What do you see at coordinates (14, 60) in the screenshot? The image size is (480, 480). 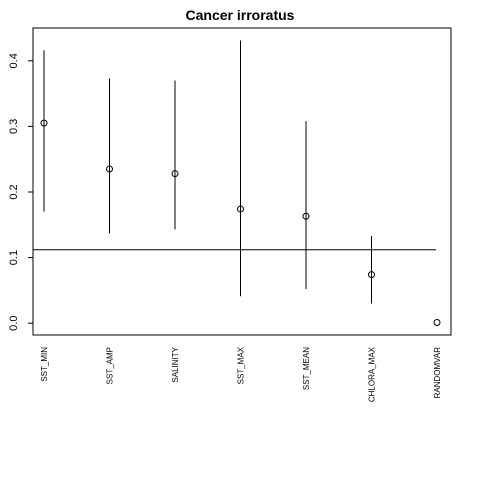 I see `y-tick-label: 0.4` at bounding box center [14, 60].